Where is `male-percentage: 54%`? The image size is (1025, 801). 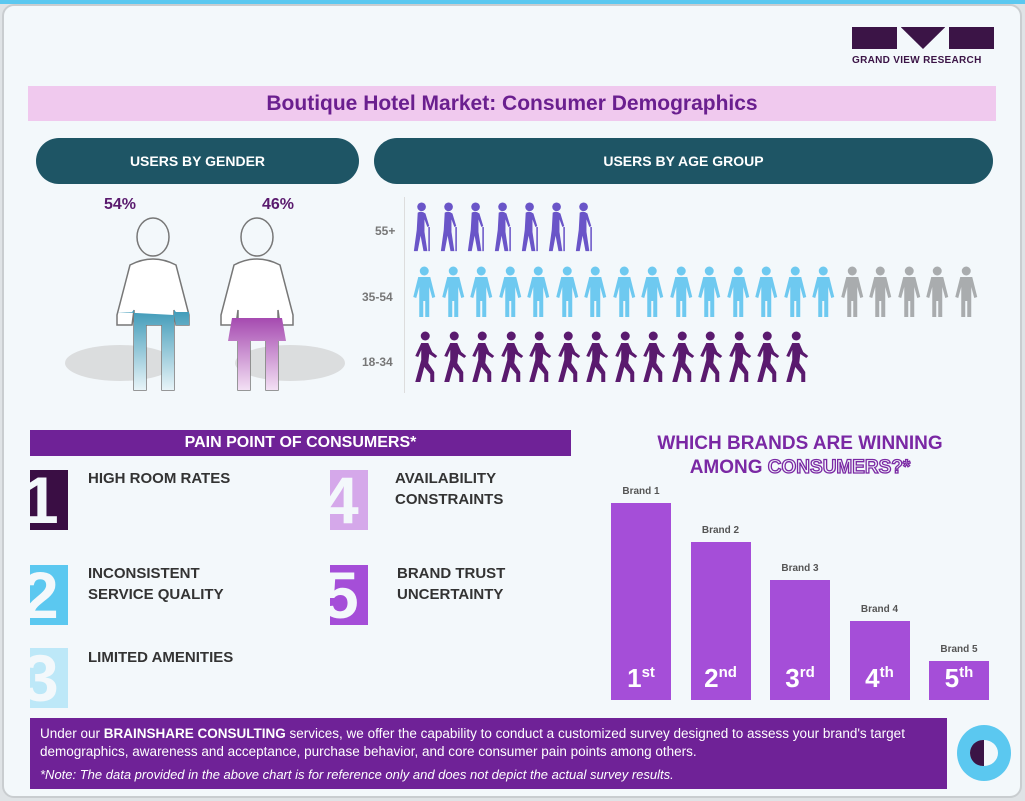
male-percentage: 54% is located at coordinates (120, 204).